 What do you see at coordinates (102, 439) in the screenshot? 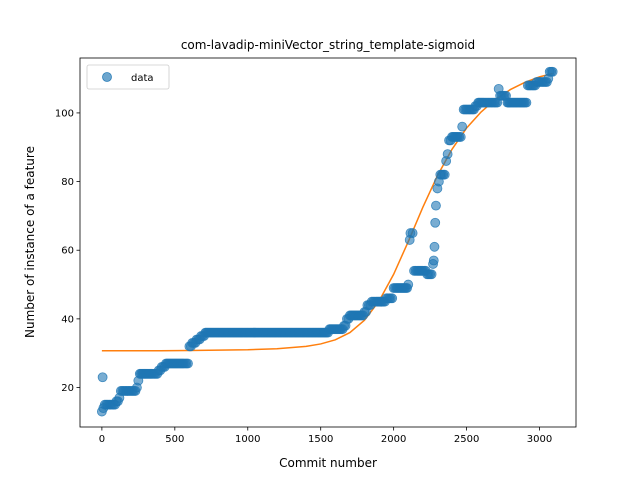
I see `x-tick-label: 0` at bounding box center [102, 439].